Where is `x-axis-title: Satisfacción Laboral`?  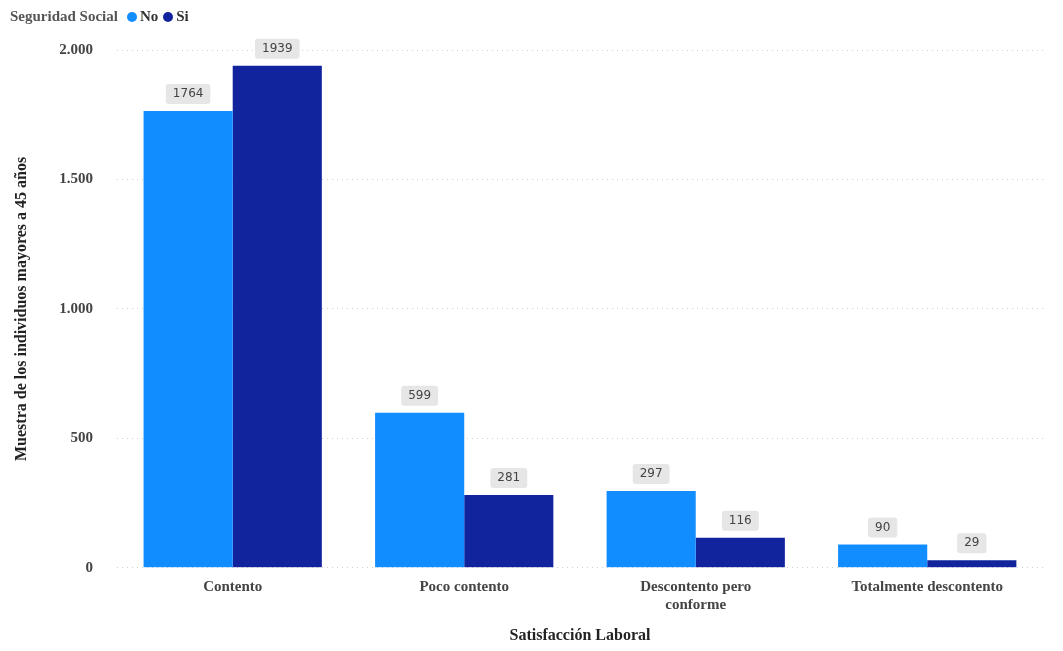 x-axis-title: Satisfacción Laboral is located at coordinates (580, 634).